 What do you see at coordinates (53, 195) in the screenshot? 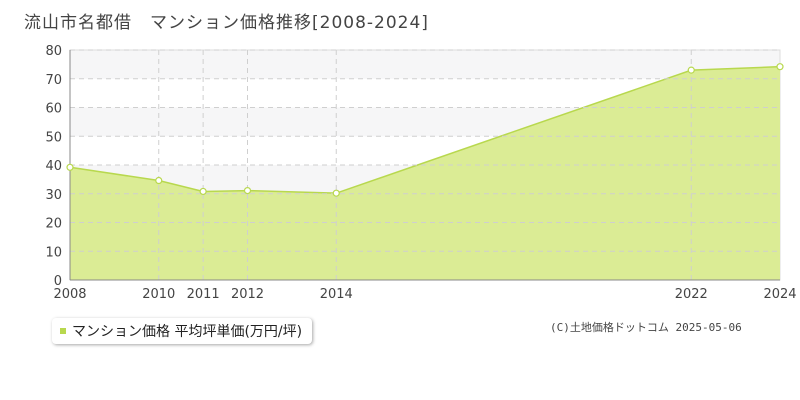
I see `y-tick-label: 30` at bounding box center [53, 195].